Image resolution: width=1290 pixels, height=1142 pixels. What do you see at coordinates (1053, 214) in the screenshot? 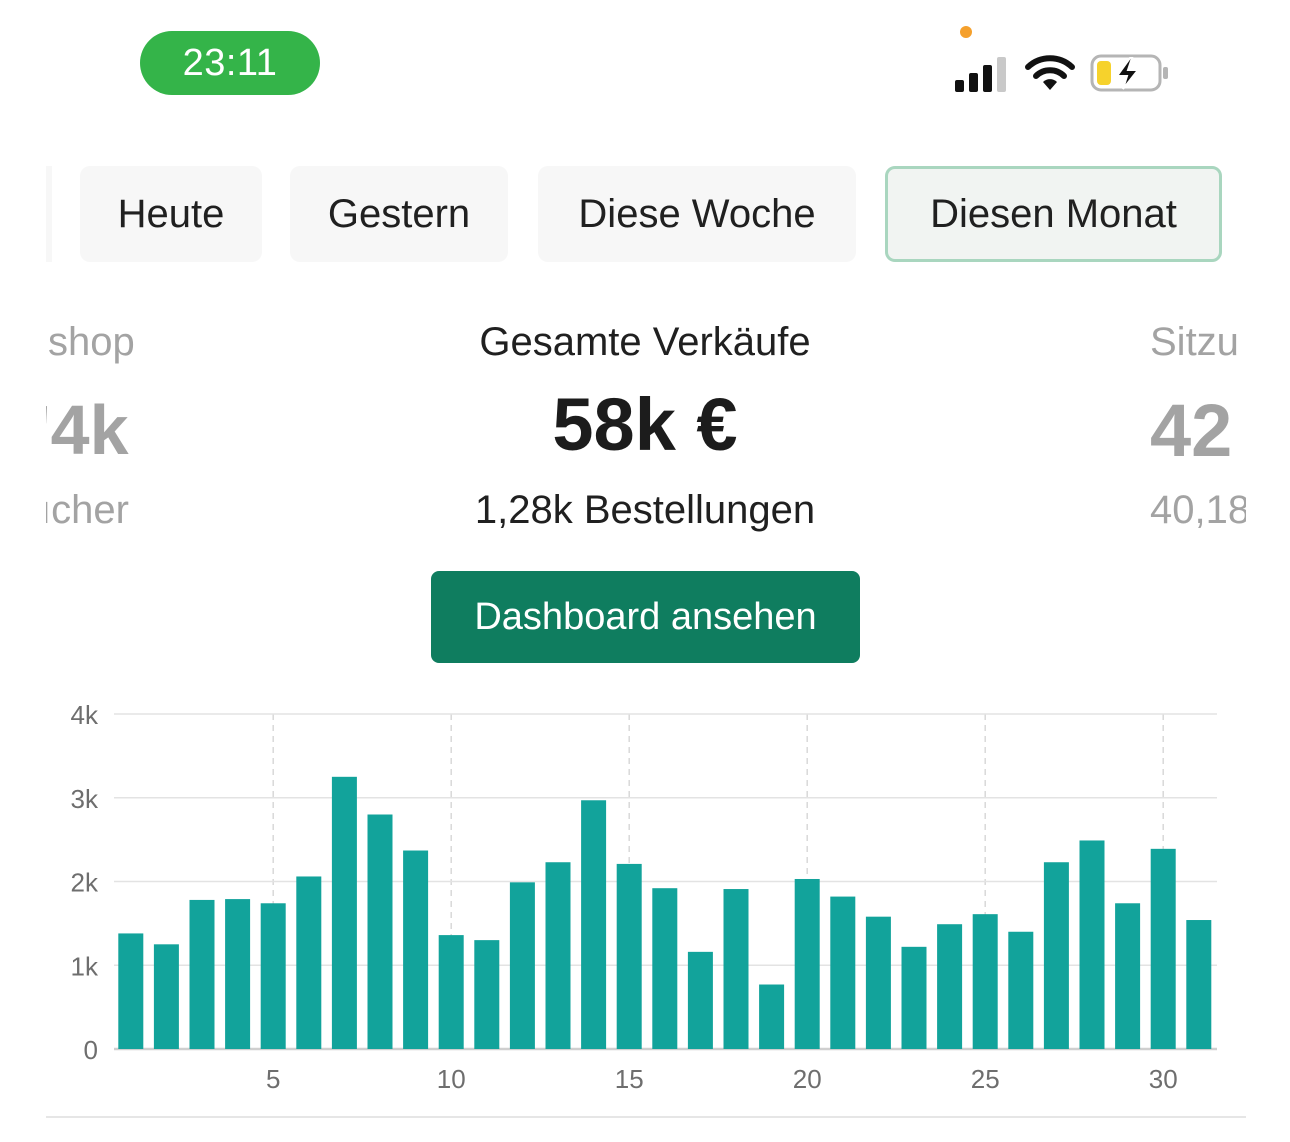
I see `tab-diesen-monat: Diesen Monat` at bounding box center [1053, 214].